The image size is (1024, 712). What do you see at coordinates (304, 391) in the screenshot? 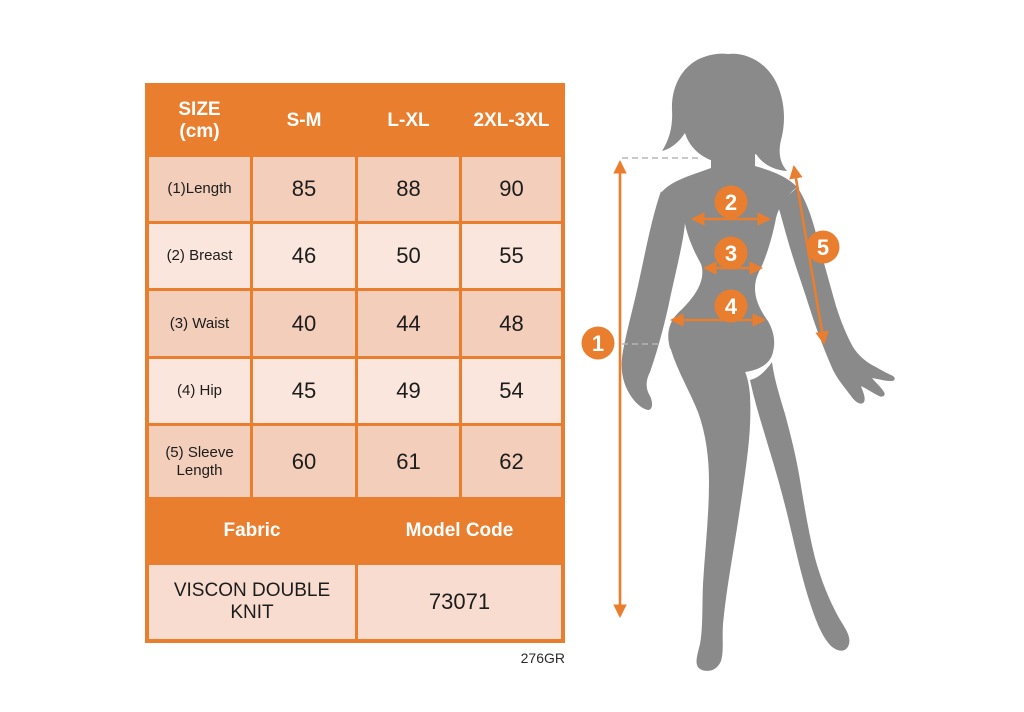
I see `hip-s-m: 45` at bounding box center [304, 391].